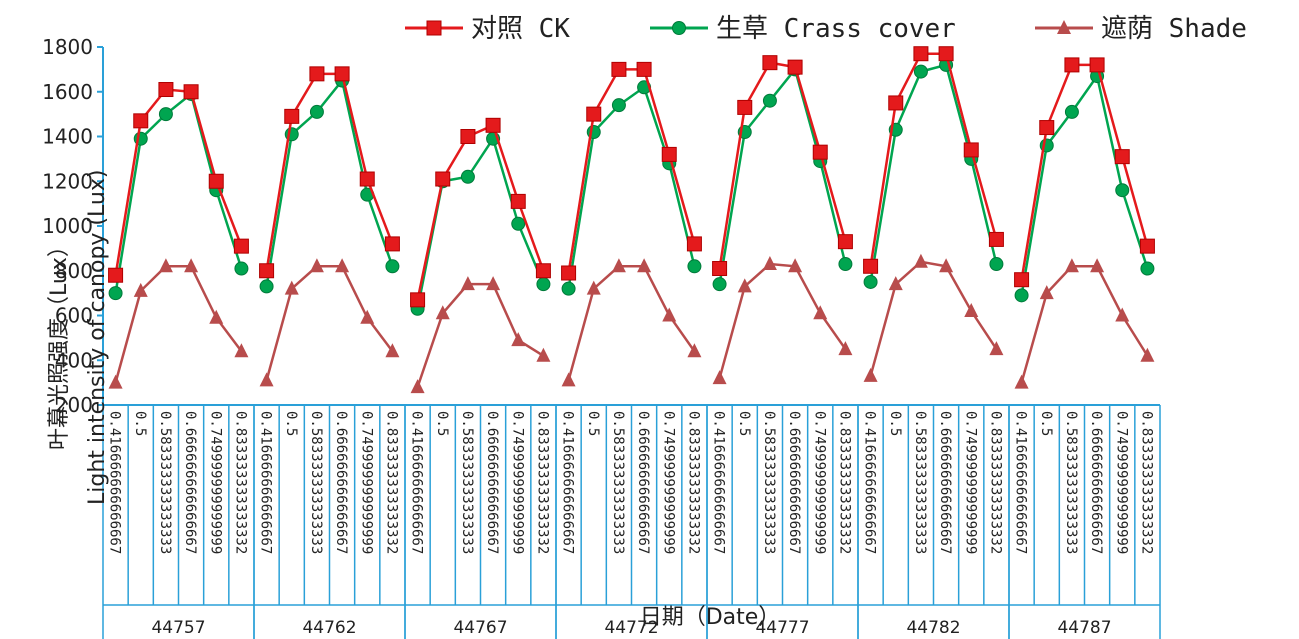 The height and width of the screenshot is (639, 1299). Describe the element at coordinates (67, 137) in the screenshot. I see `y-tick-label: 1400` at that location.